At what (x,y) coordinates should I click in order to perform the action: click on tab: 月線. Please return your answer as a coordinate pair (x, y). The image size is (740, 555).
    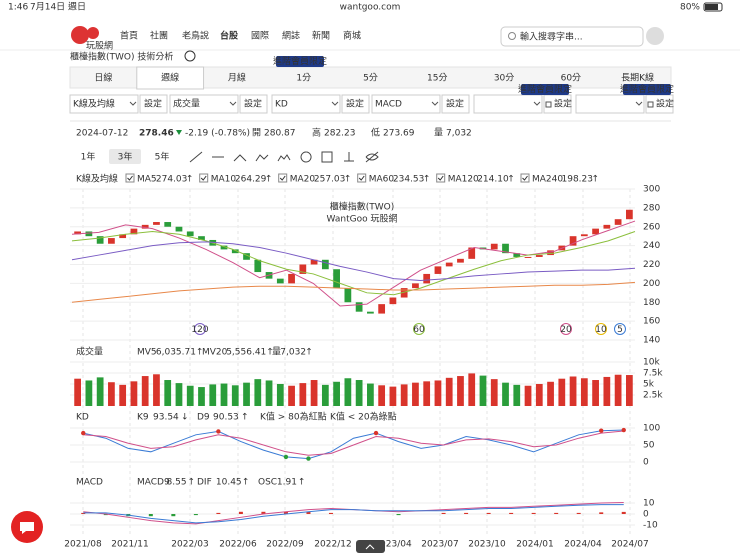
    Looking at the image, I should click on (237, 78).